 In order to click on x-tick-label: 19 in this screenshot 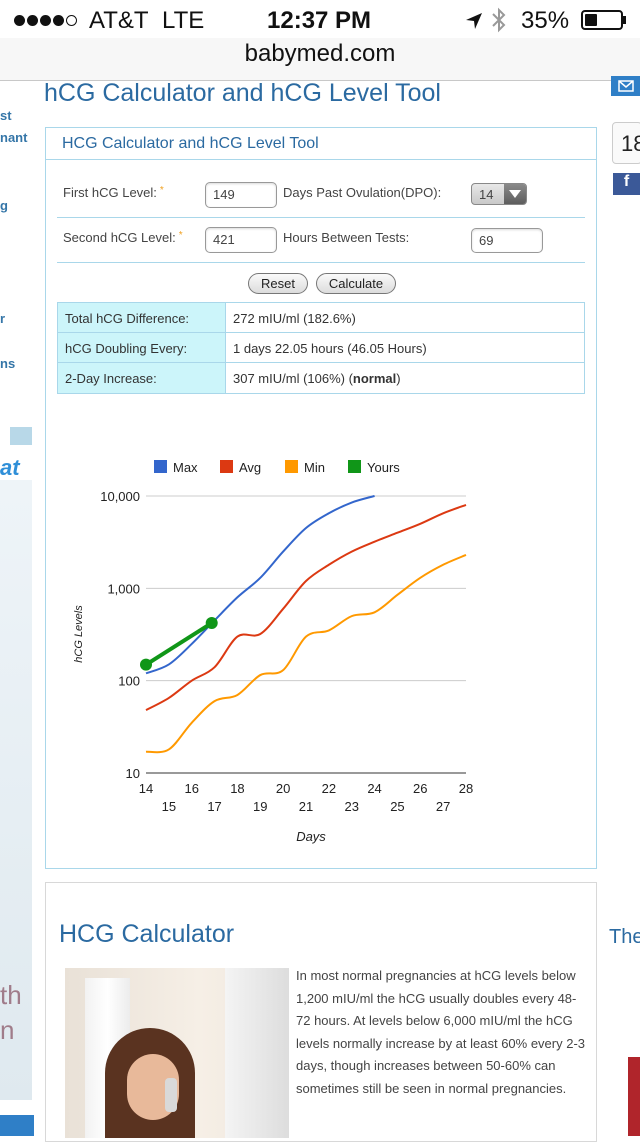, I will do `click(260, 806)`.